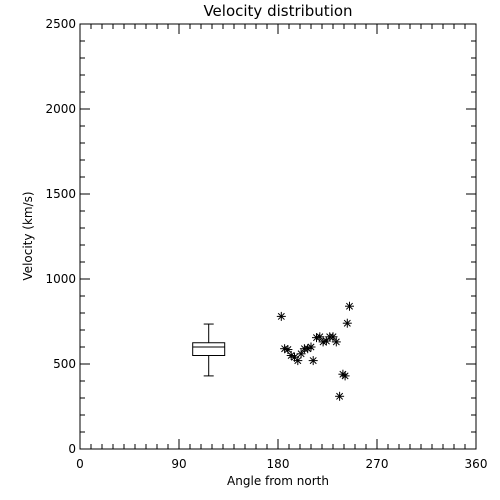 The height and width of the screenshot is (500, 500). What do you see at coordinates (60, 279) in the screenshot?
I see `y-tick-label: 1000` at bounding box center [60, 279].